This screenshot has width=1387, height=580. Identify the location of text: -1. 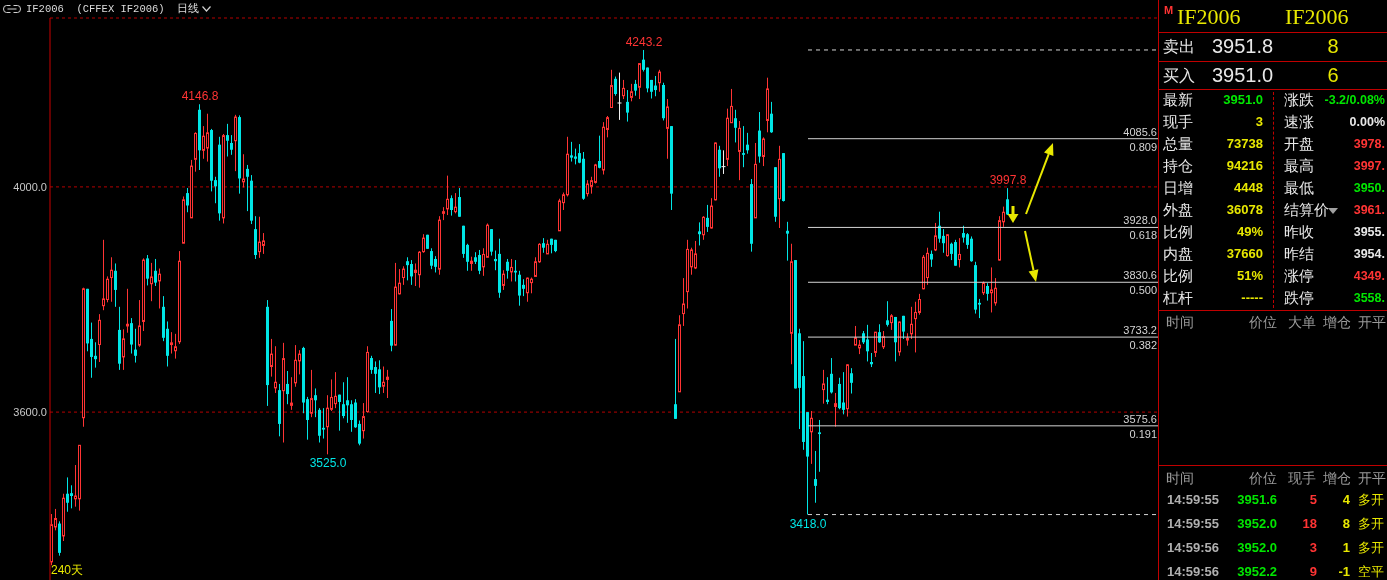
(1344, 572).